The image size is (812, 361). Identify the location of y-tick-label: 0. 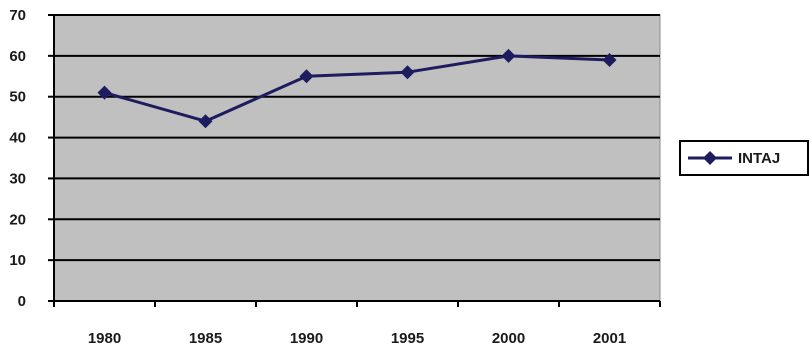
(22, 301).